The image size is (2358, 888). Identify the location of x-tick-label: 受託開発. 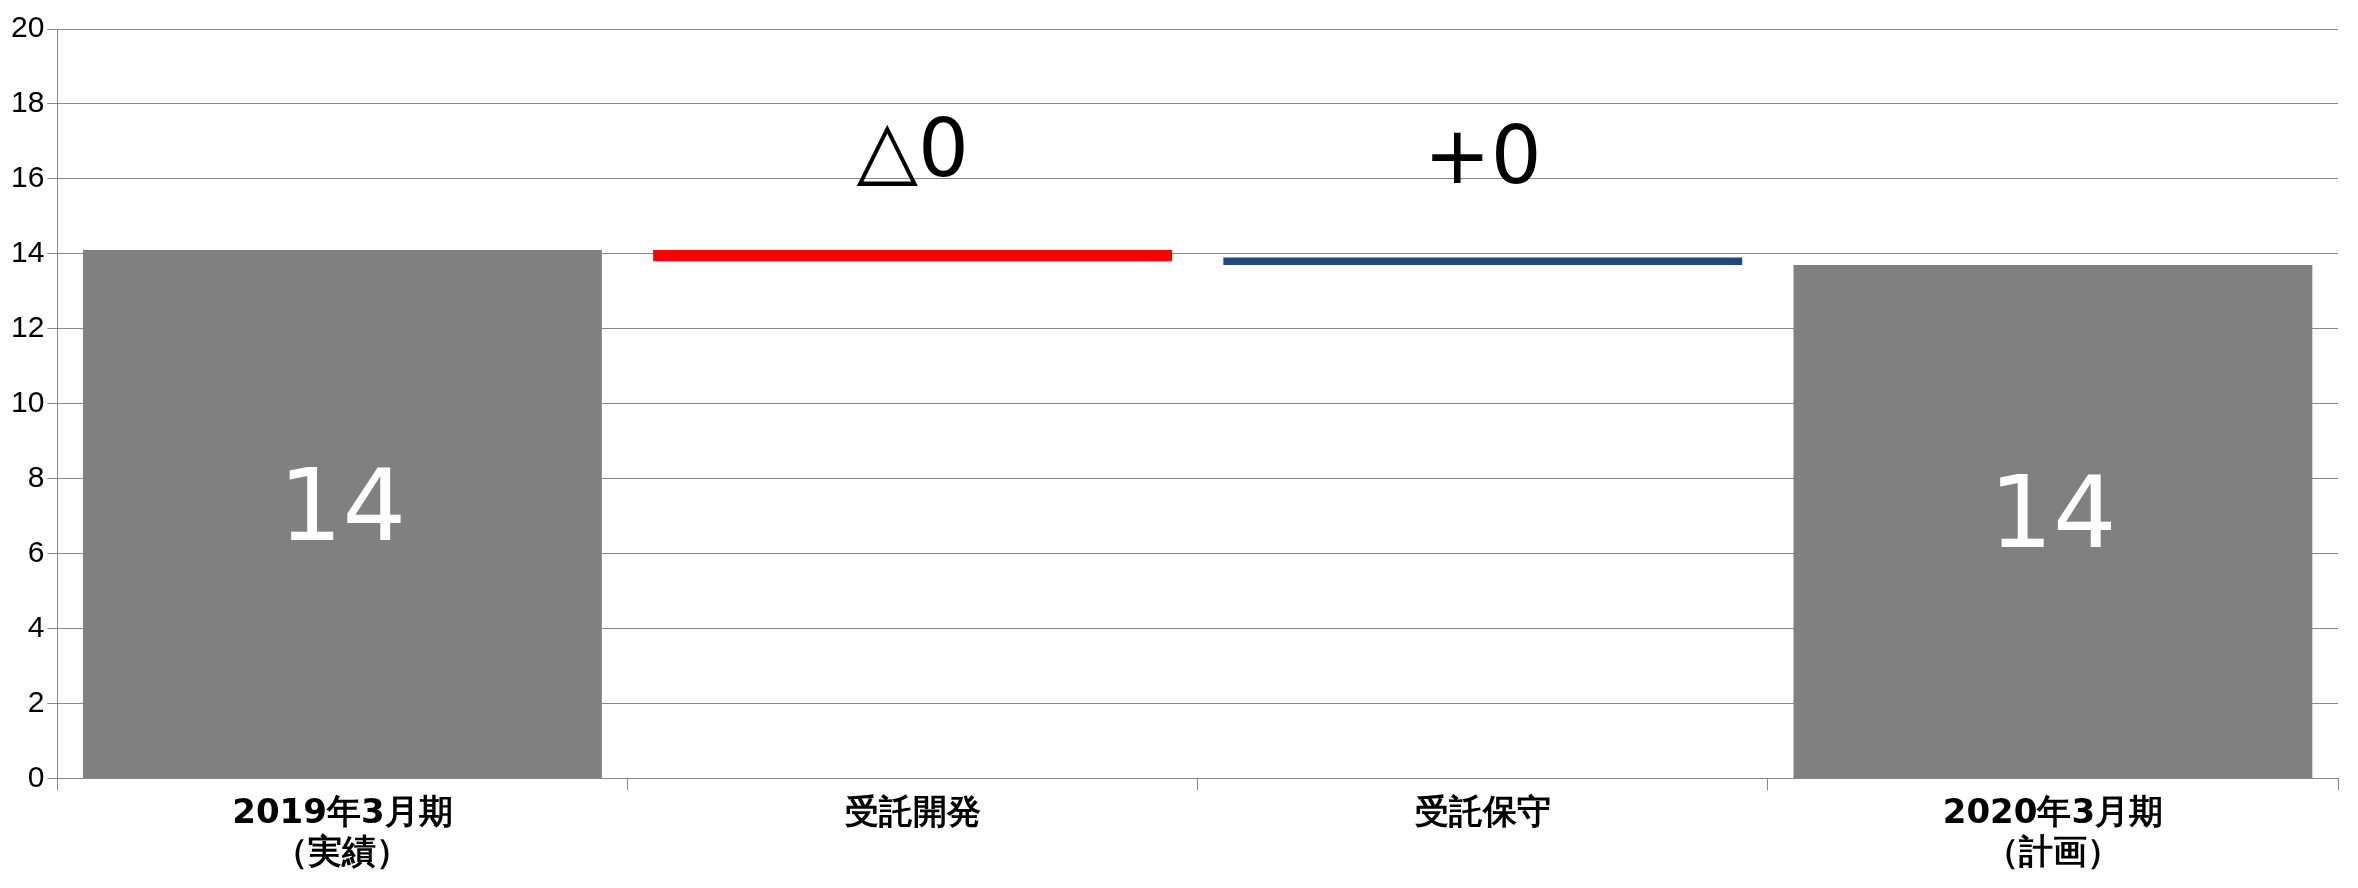
(912, 810).